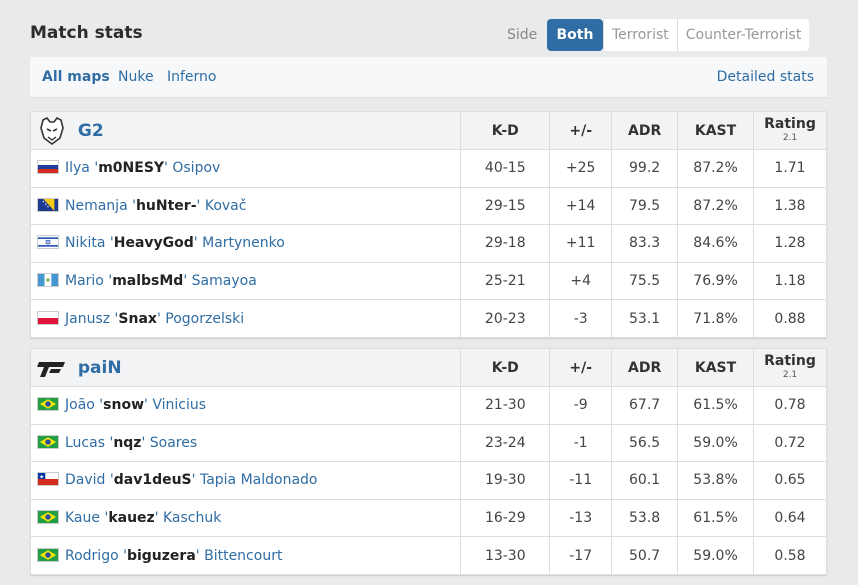 The image size is (858, 585). I want to click on kast-cell: 61.5%, so click(716, 518).